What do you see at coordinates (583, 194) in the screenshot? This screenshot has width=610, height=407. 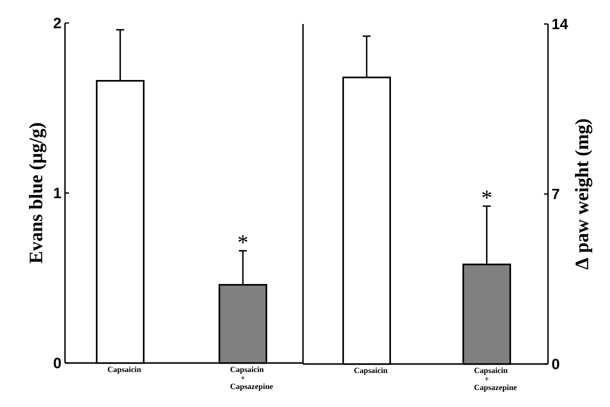 I see `y-axis-title: Δ paw weight (mg)` at bounding box center [583, 194].